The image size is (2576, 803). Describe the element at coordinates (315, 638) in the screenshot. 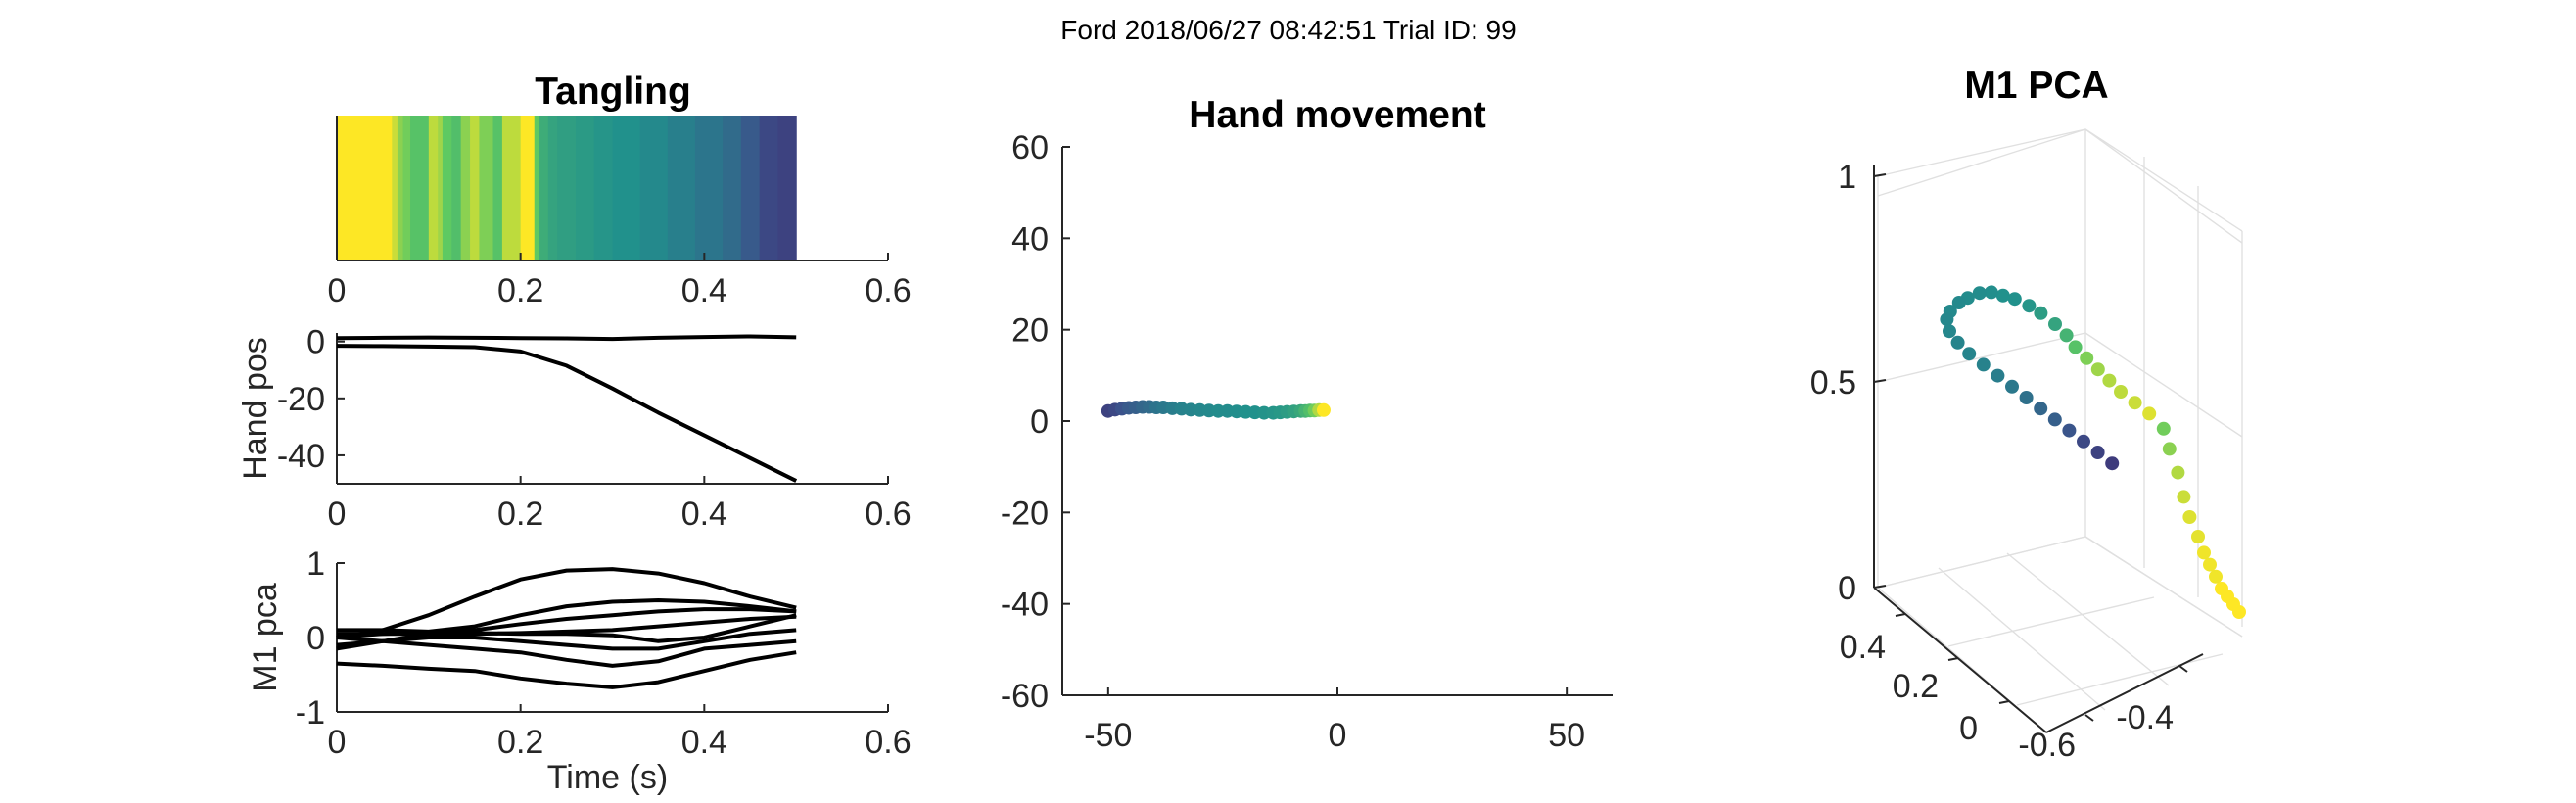

I see `m1-pca-y-tick-label: 0` at that location.